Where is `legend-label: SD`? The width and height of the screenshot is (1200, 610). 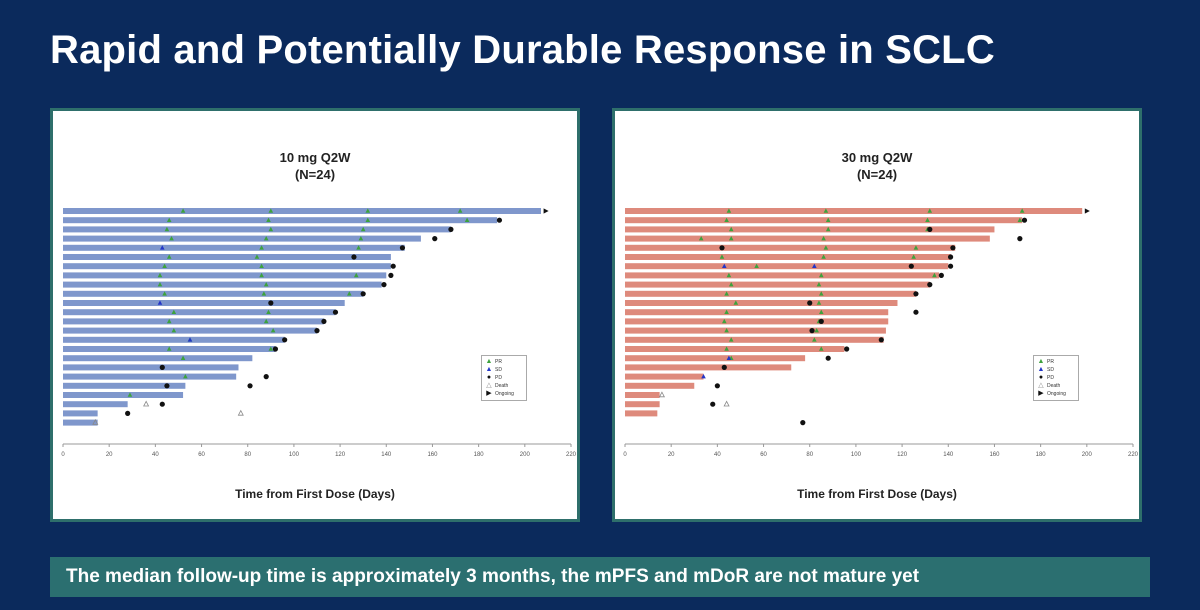 legend-label: SD is located at coordinates (498, 370).